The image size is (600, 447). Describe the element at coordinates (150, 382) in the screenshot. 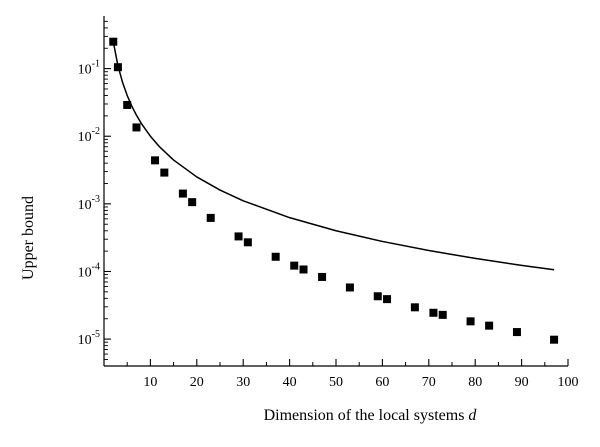

I see `x-tick-label: 10` at that location.